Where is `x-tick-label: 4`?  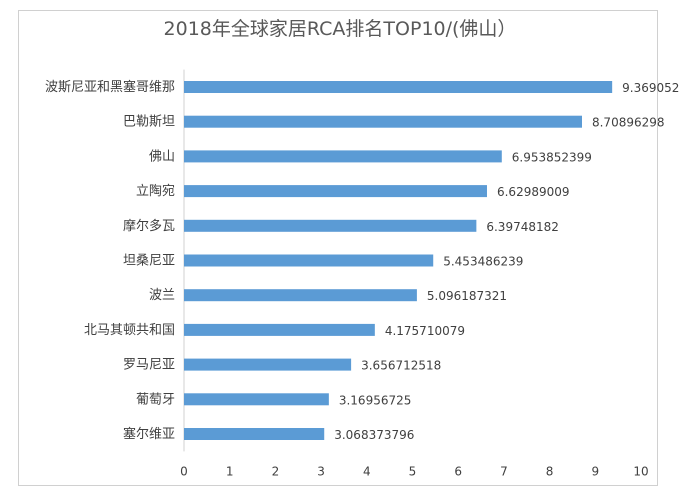 x-tick-label: 4 is located at coordinates (367, 471).